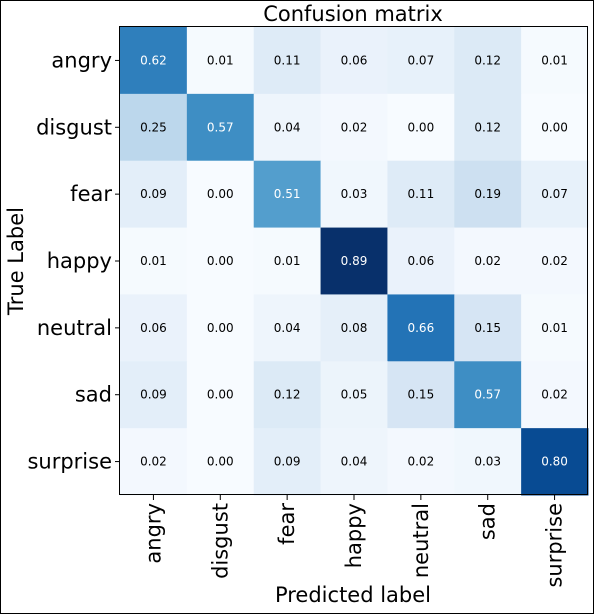  I want to click on cell-value-label: 0.62, so click(153, 60).